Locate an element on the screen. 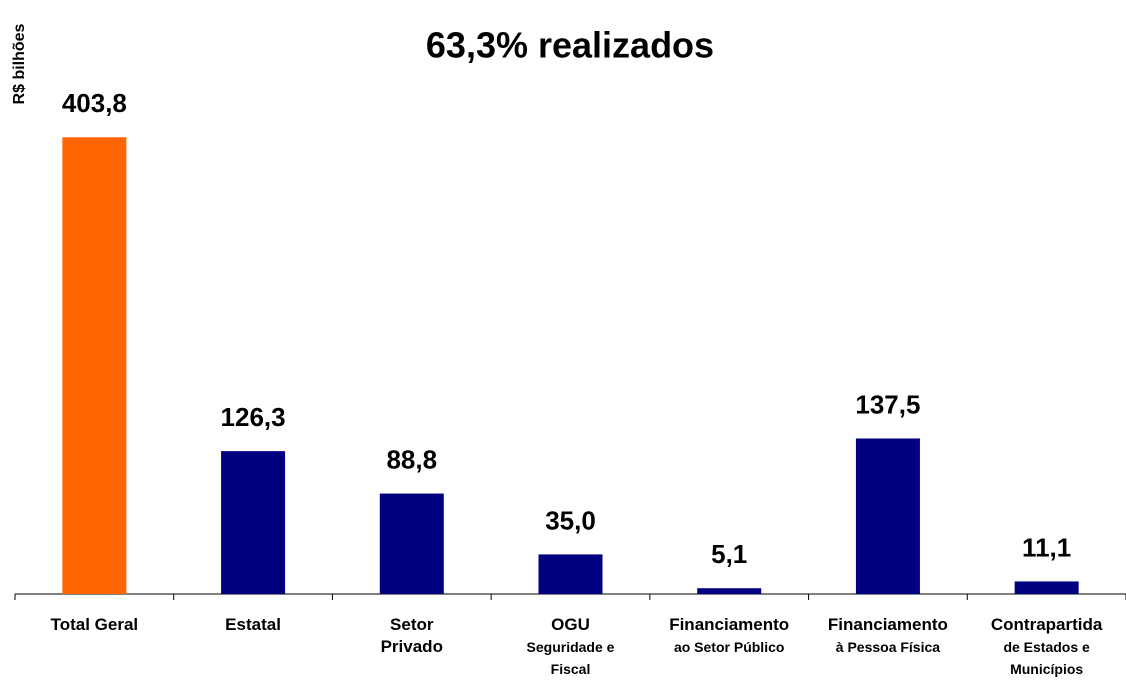 Image resolution: width=1126 pixels, height=688 pixels. value-label: 88,8 is located at coordinates (411, 459).